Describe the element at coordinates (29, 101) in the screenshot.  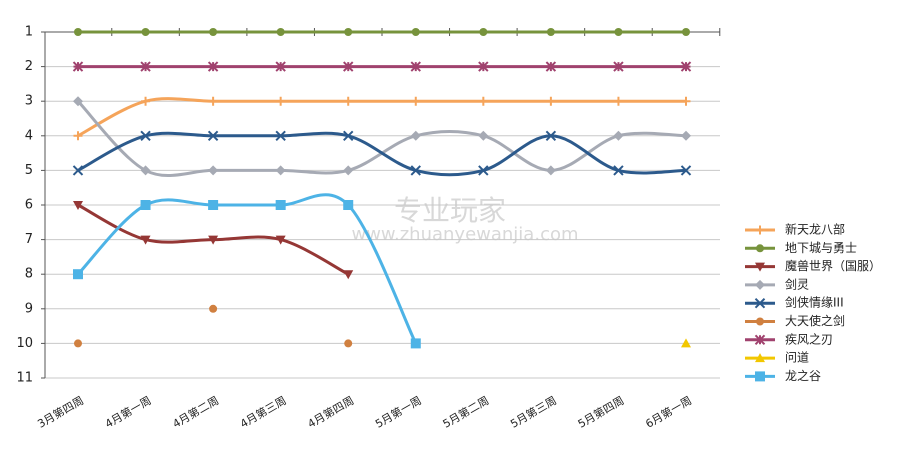
I see `y-tick-label: 3` at that location.